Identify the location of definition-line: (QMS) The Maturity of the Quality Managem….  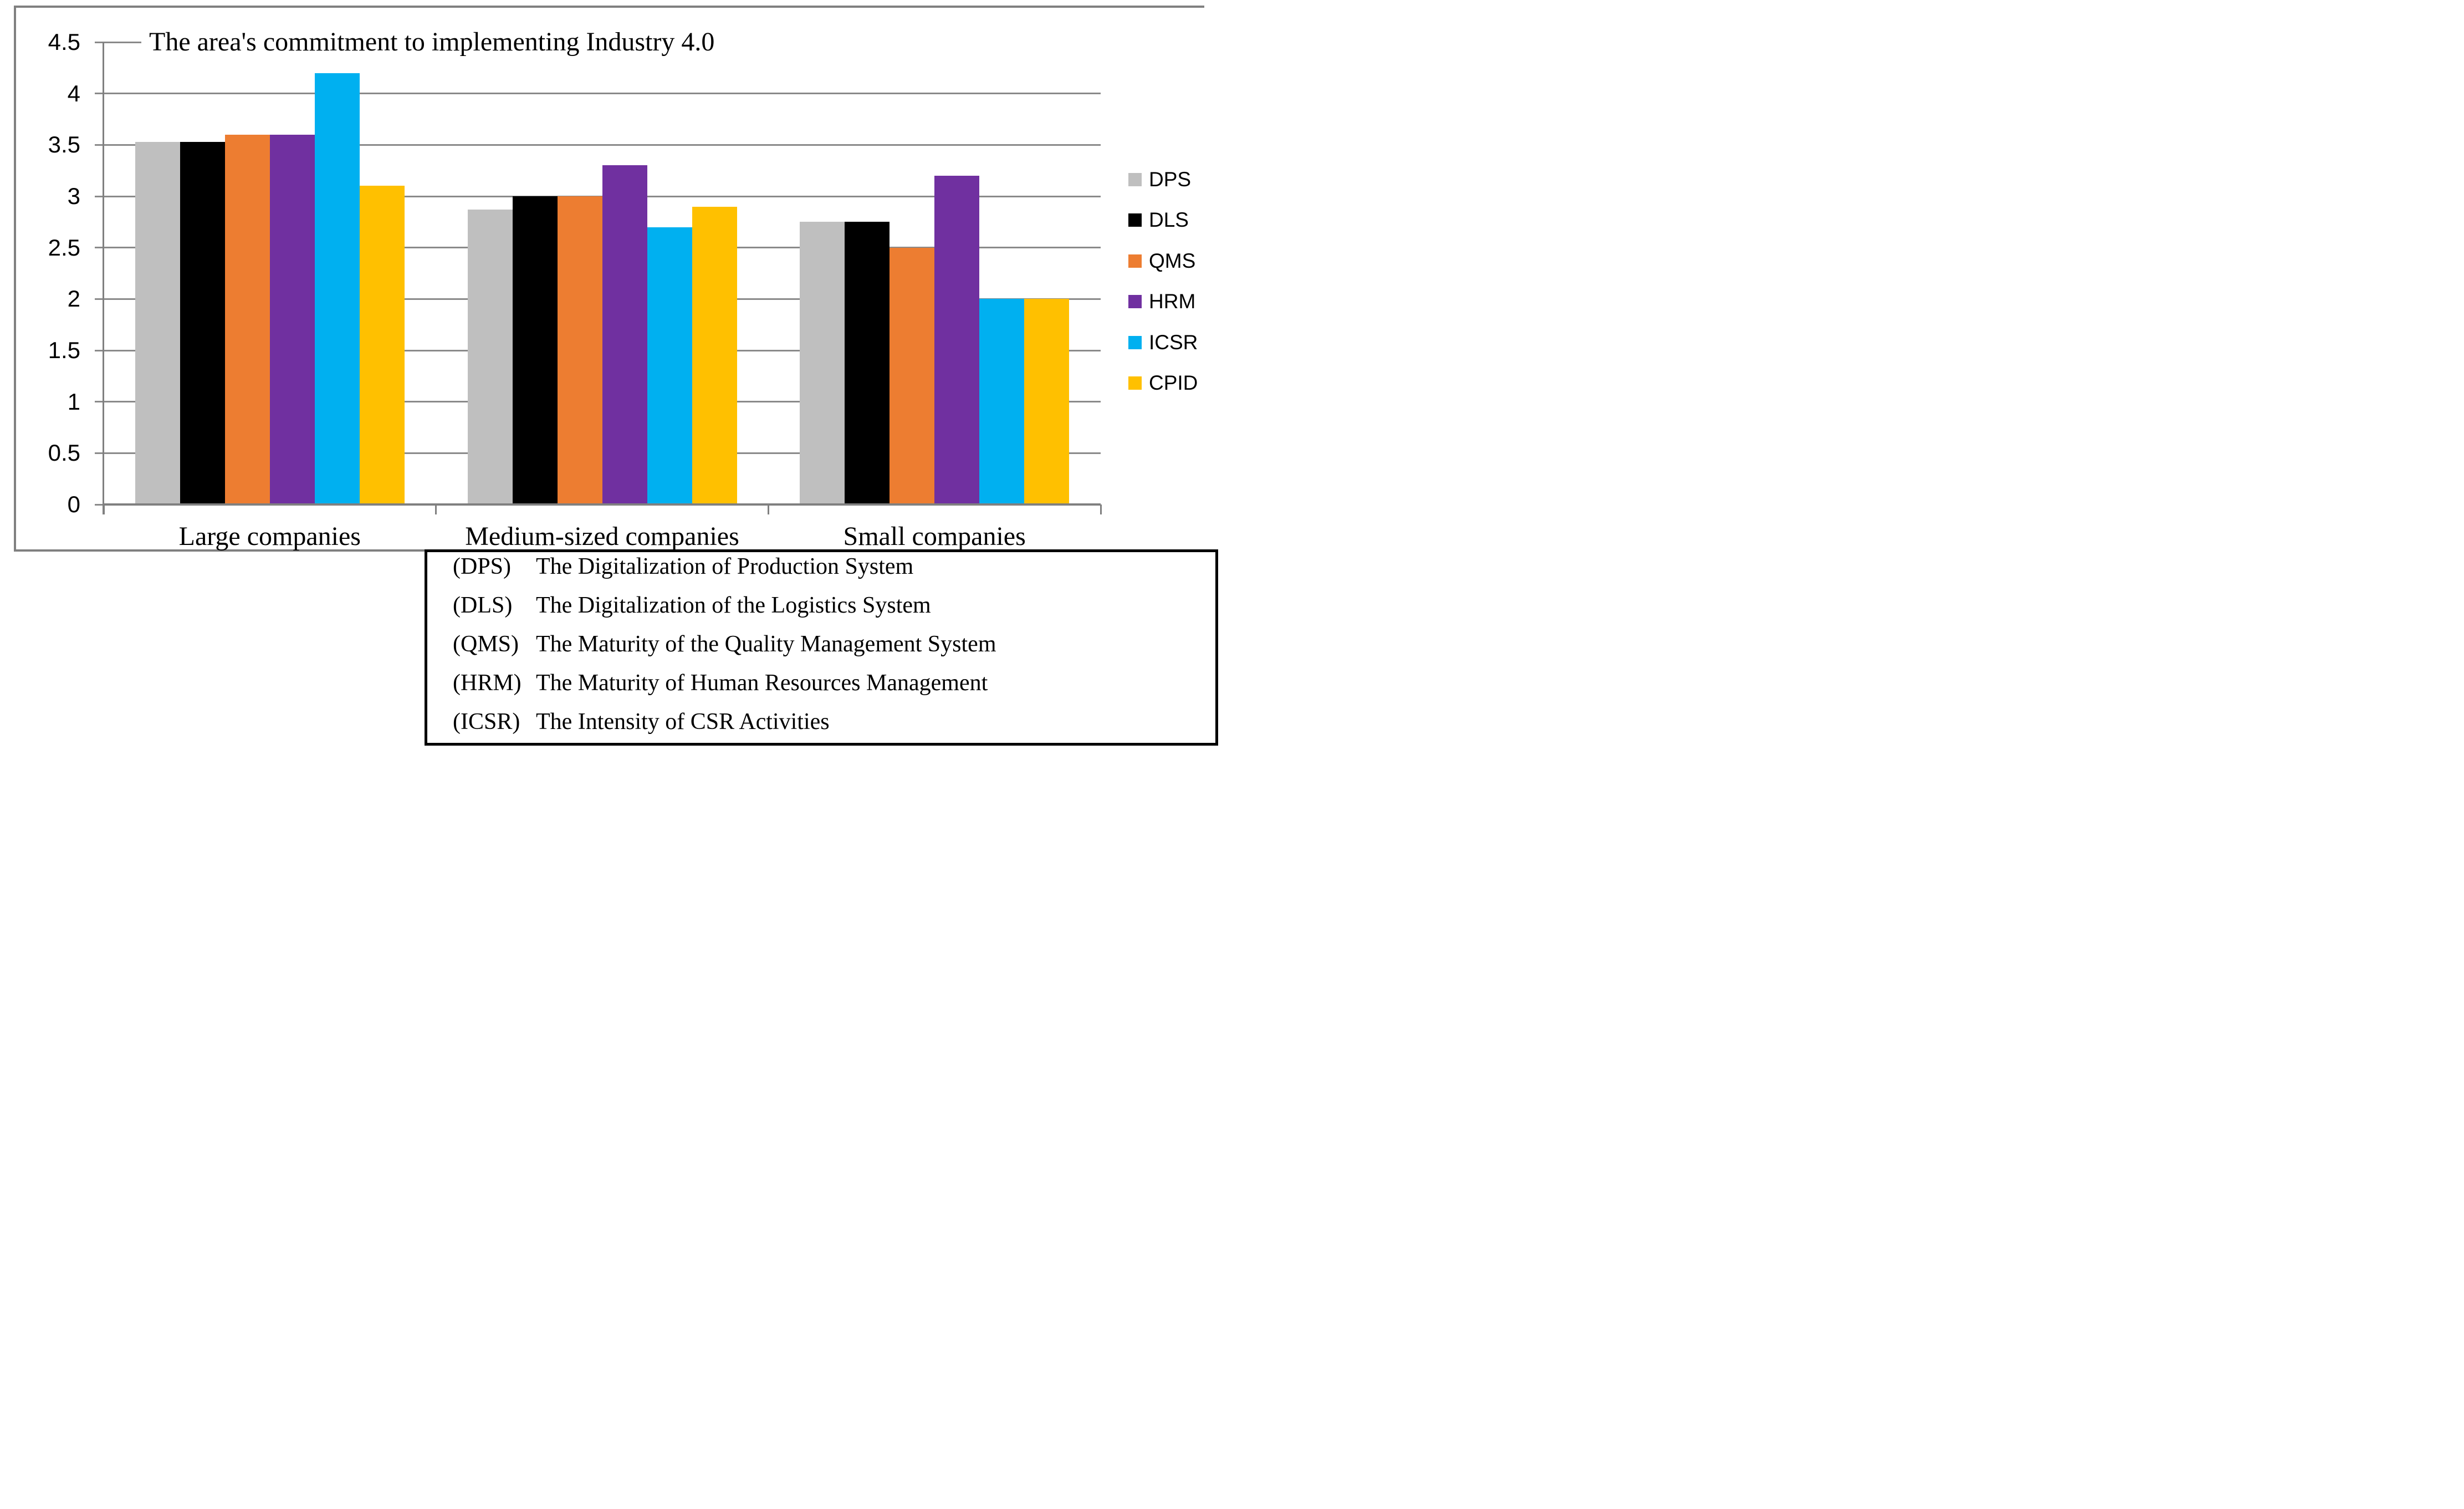
(834, 644).